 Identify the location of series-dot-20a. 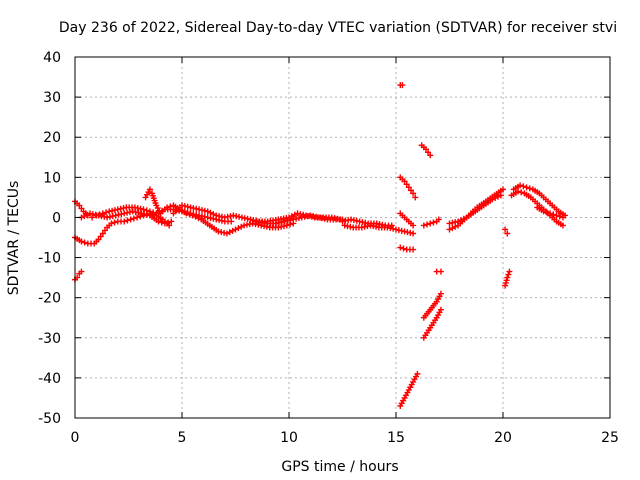
(506, 231).